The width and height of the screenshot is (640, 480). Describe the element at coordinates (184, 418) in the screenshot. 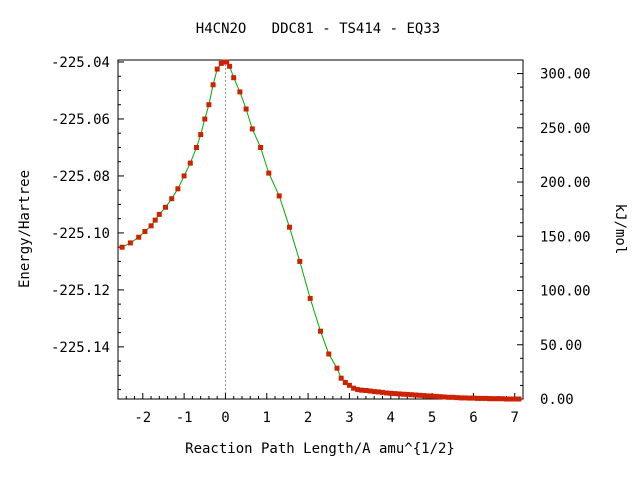

I see `x-tick-label: -1` at that location.